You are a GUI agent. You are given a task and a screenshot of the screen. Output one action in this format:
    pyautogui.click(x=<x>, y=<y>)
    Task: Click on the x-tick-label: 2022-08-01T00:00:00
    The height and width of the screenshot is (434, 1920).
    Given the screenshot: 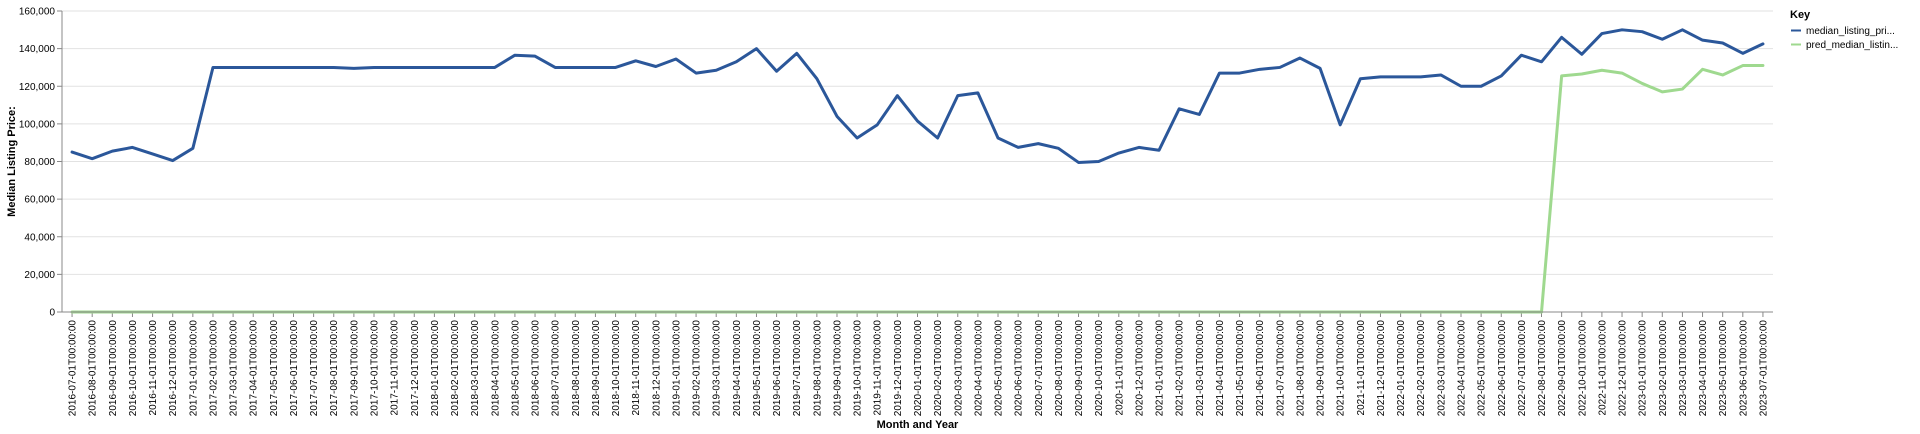 What is the action you would take?
    pyautogui.click(x=1542, y=368)
    